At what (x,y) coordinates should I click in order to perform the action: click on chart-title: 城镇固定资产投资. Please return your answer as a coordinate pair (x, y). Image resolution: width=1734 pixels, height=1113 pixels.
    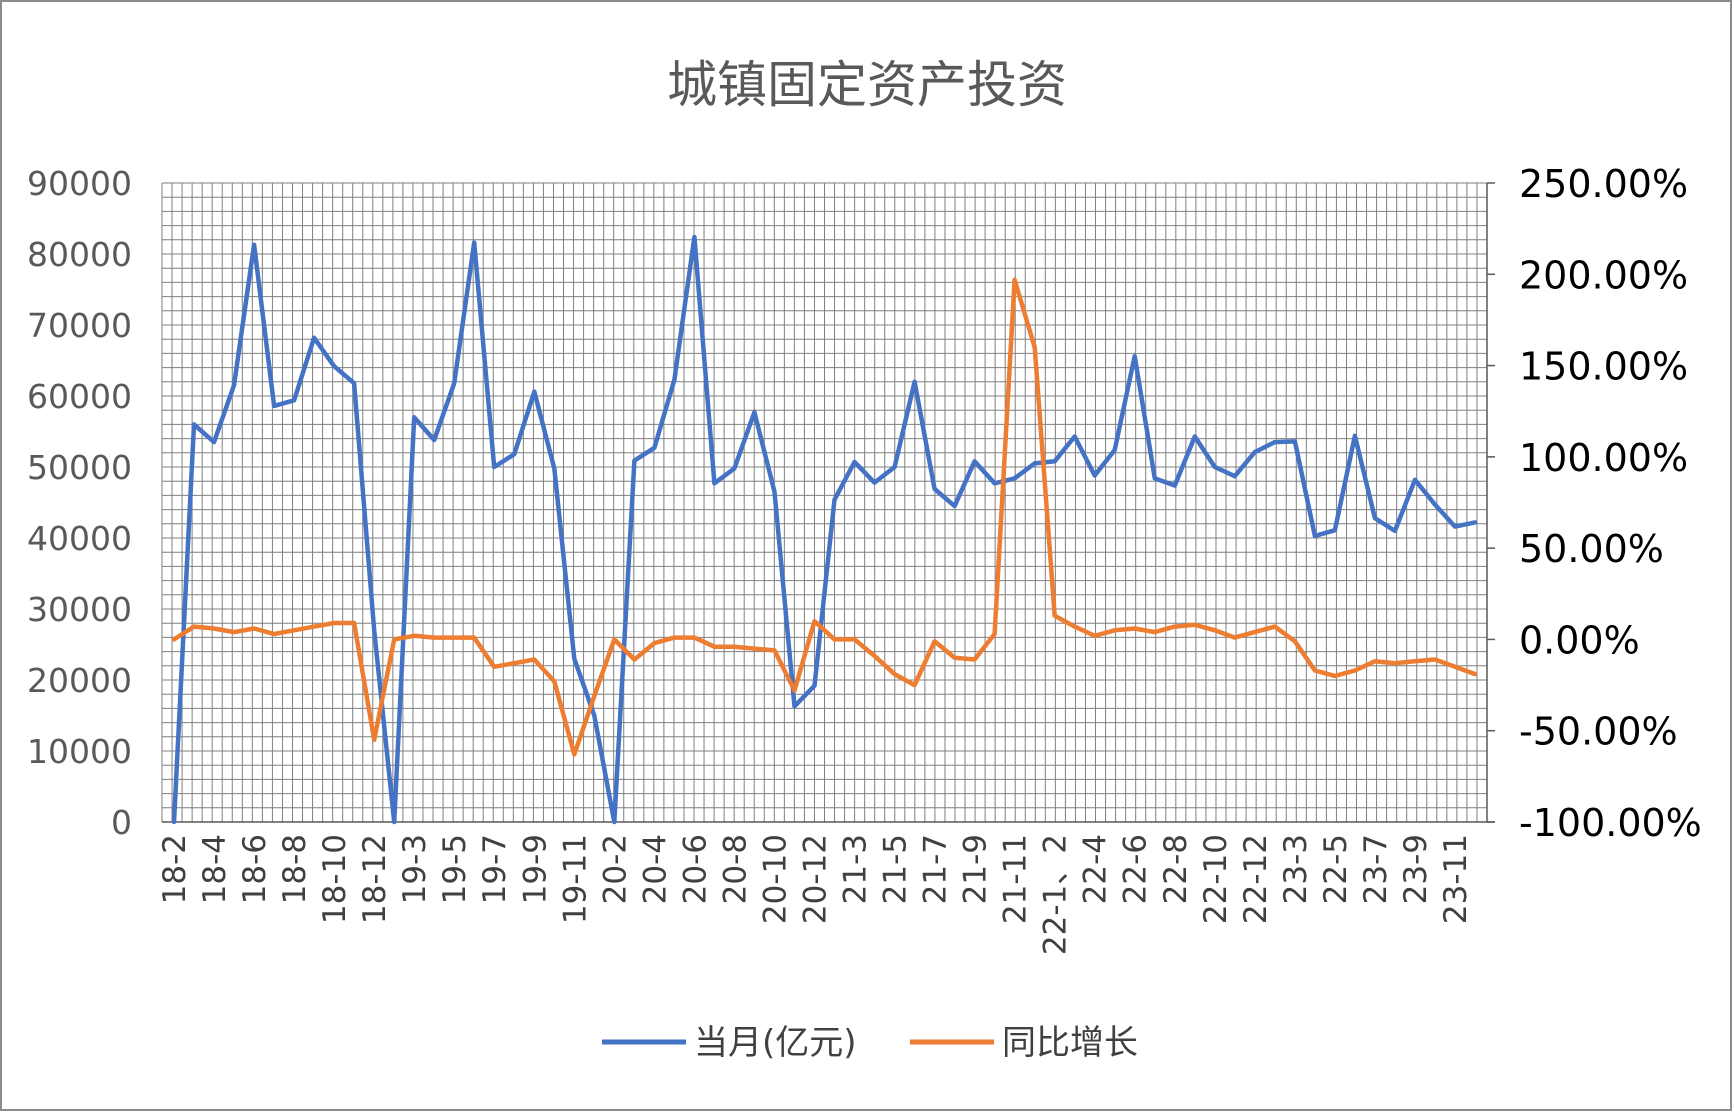
    Looking at the image, I should click on (867, 85).